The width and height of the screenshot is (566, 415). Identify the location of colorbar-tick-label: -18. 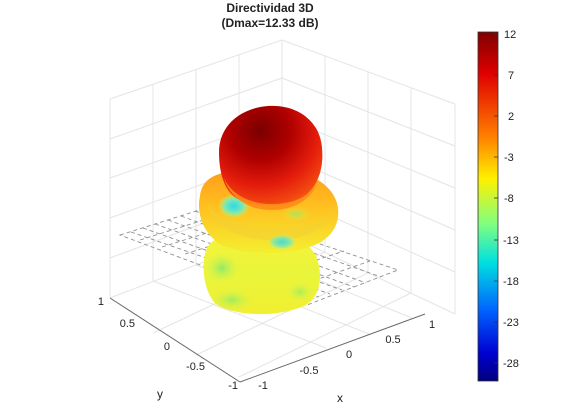
(511, 282).